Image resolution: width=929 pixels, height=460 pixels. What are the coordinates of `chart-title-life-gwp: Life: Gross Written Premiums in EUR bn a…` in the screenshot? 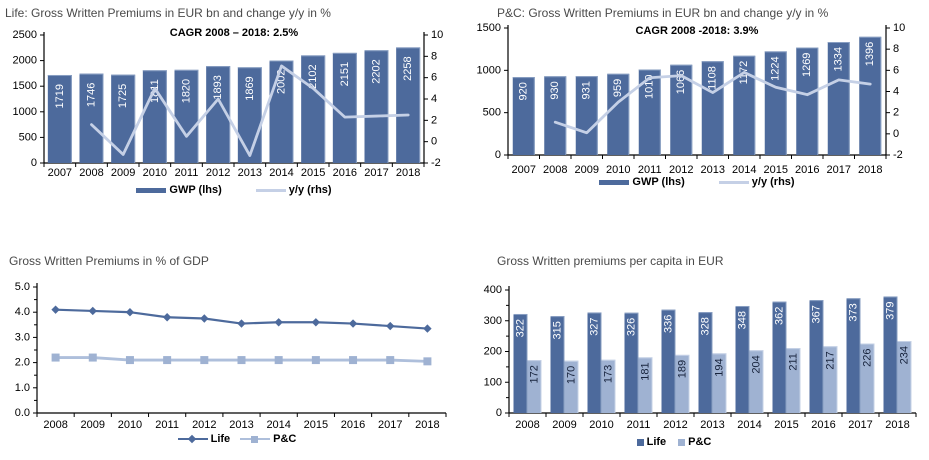 It's located at (168, 13).